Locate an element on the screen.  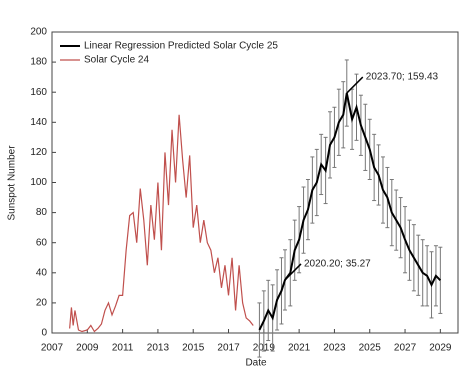
x-axis-label: Date is located at coordinates (256, 363).